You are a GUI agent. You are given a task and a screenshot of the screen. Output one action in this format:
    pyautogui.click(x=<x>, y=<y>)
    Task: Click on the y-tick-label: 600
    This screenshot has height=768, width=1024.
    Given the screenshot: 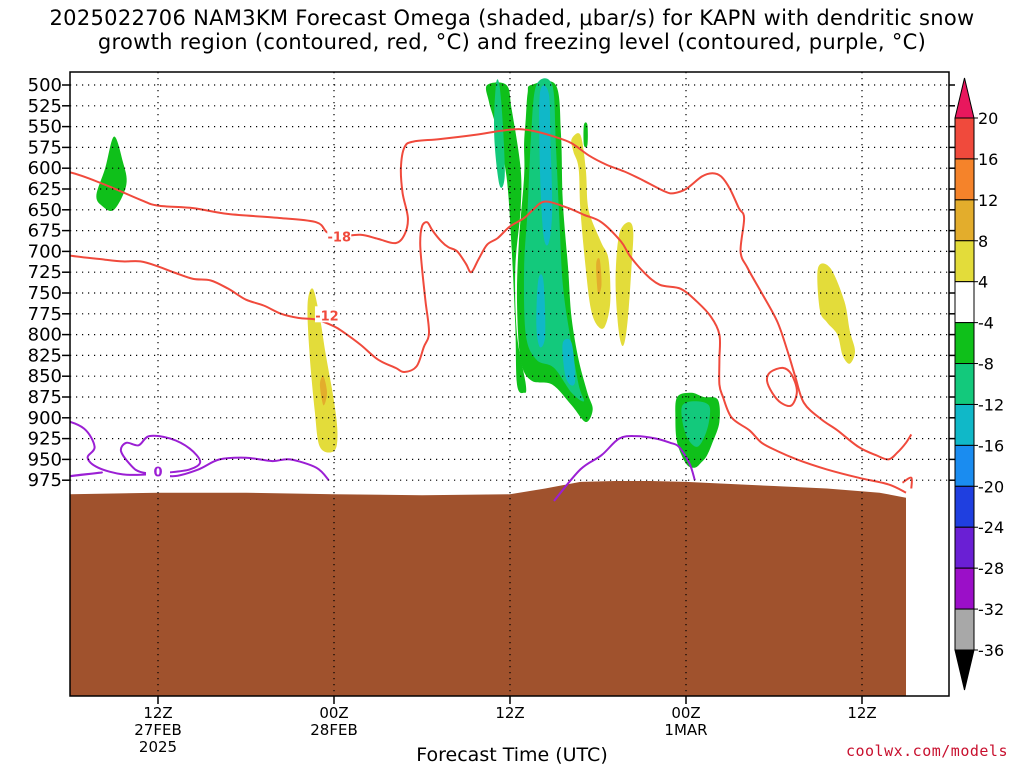 What is the action you would take?
    pyautogui.click(x=45, y=168)
    